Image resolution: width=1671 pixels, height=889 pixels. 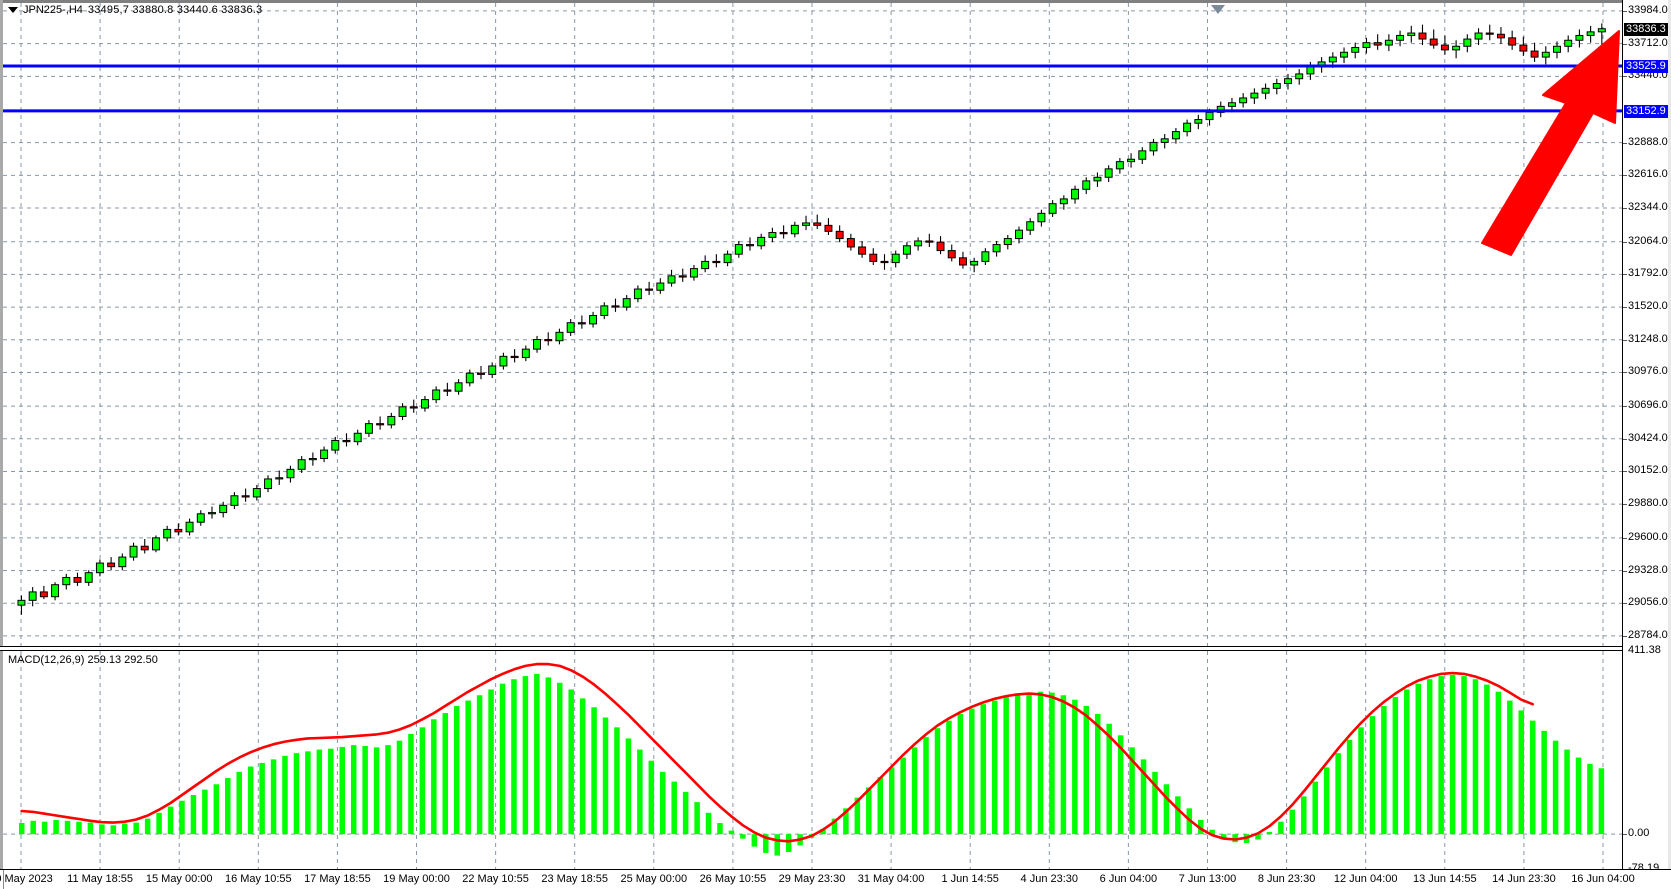 I want to click on macd-tick-label: 411.38, so click(x=1644, y=650).